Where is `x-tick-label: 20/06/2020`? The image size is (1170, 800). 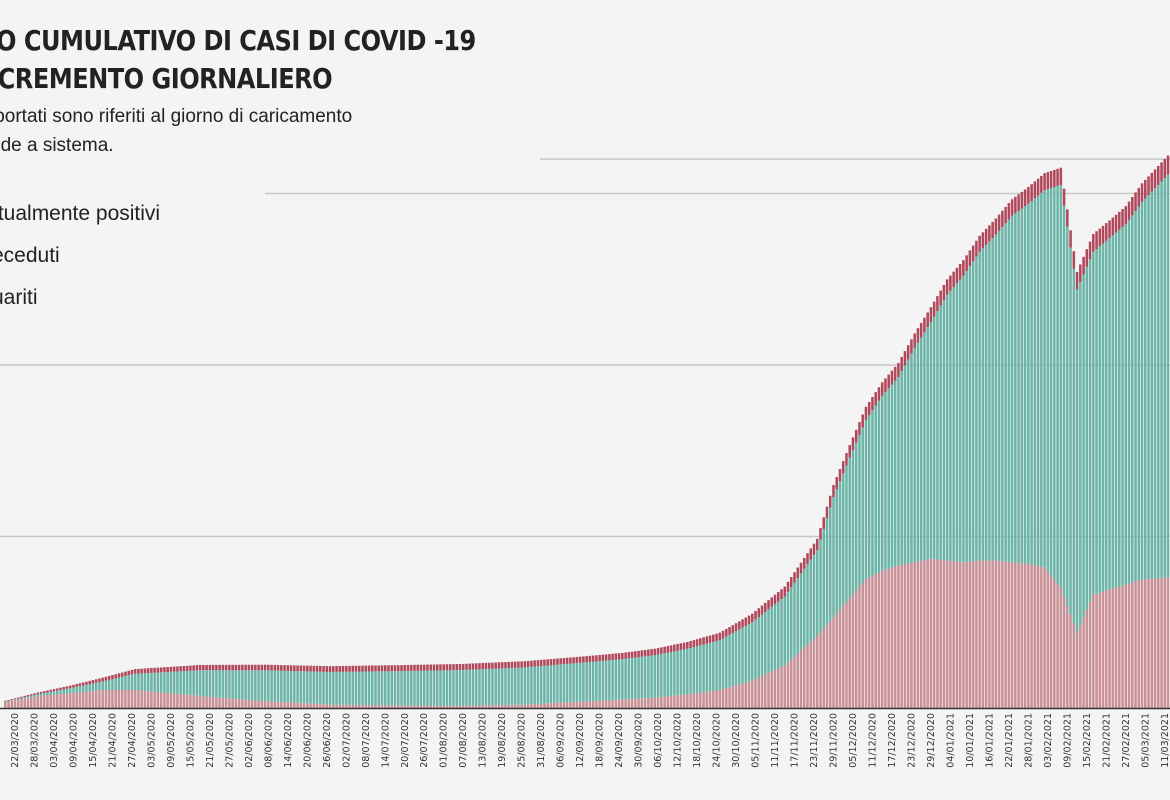
x-tick-label: 20/06/2020 is located at coordinates (307, 740).